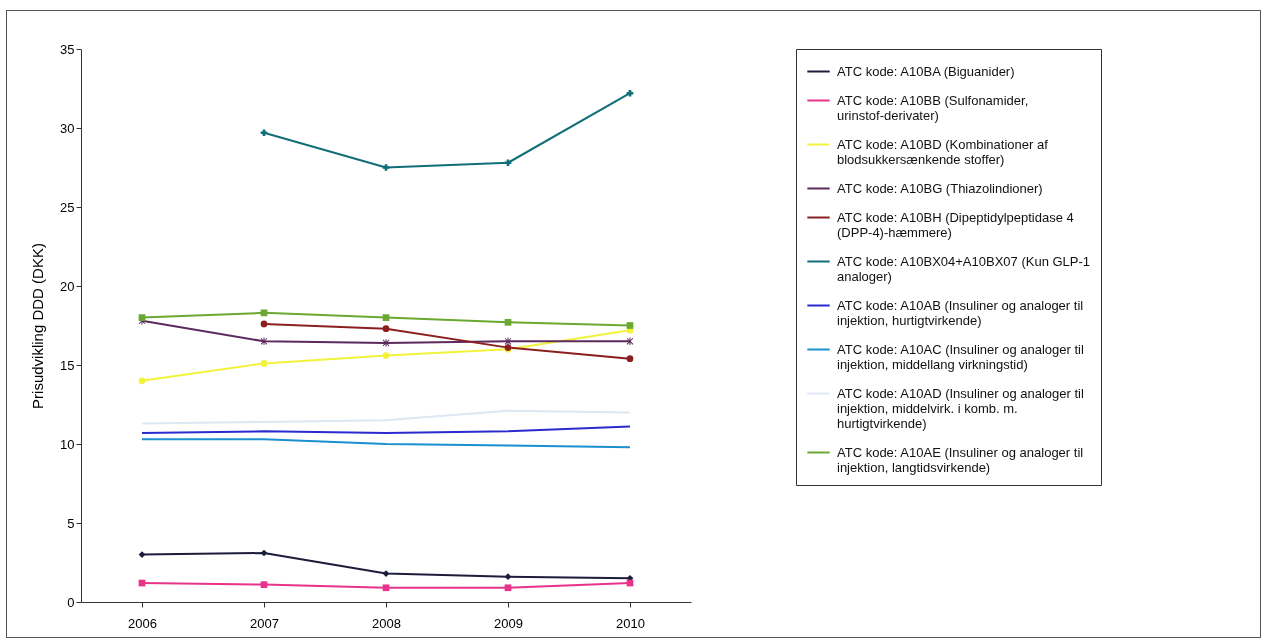 The width and height of the screenshot is (1269, 644). What do you see at coordinates (926, 71) in the screenshot?
I see `legend-label: ATC kode: A10BA (Biguanider)` at bounding box center [926, 71].